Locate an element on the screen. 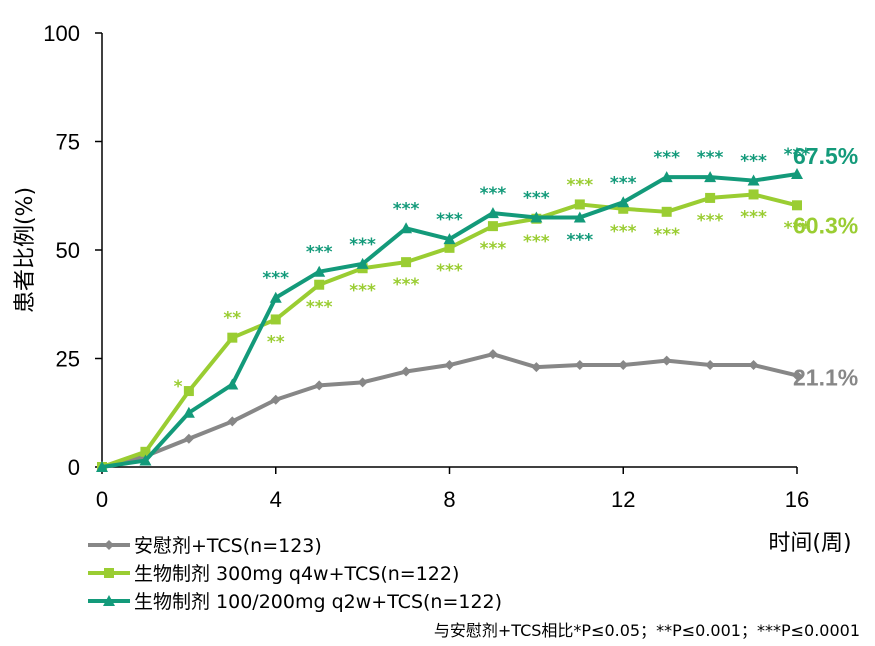 The height and width of the screenshot is (646, 875). end-value-label: 21.1% is located at coordinates (825, 377).